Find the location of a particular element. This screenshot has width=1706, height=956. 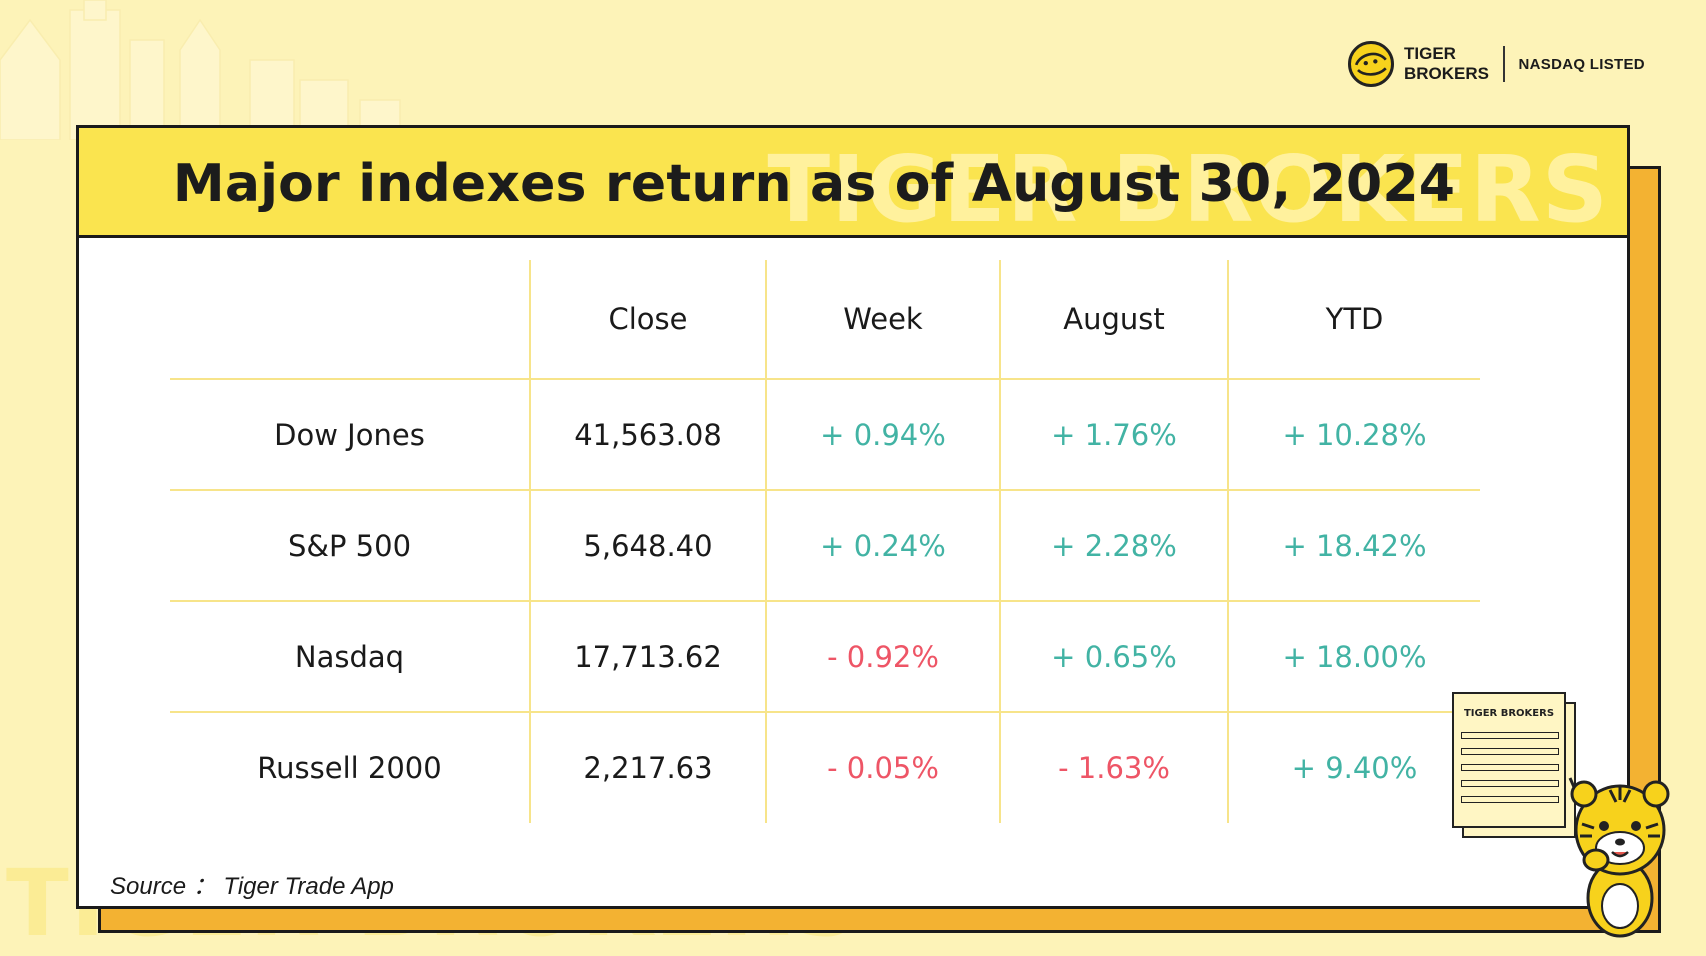

tiger-mascot-illustration is located at coordinates (1619, 857).